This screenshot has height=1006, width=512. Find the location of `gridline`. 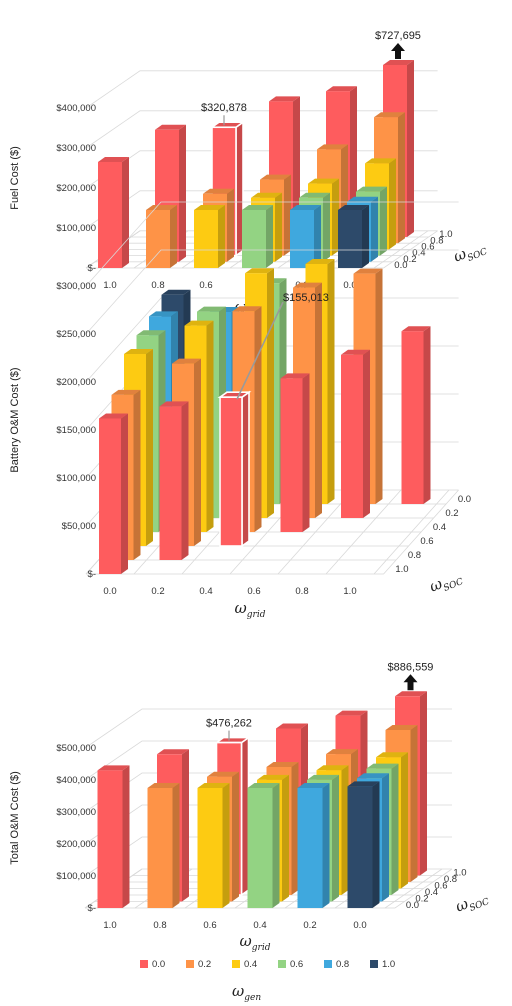

gridline is located at coordinates (272, 292).